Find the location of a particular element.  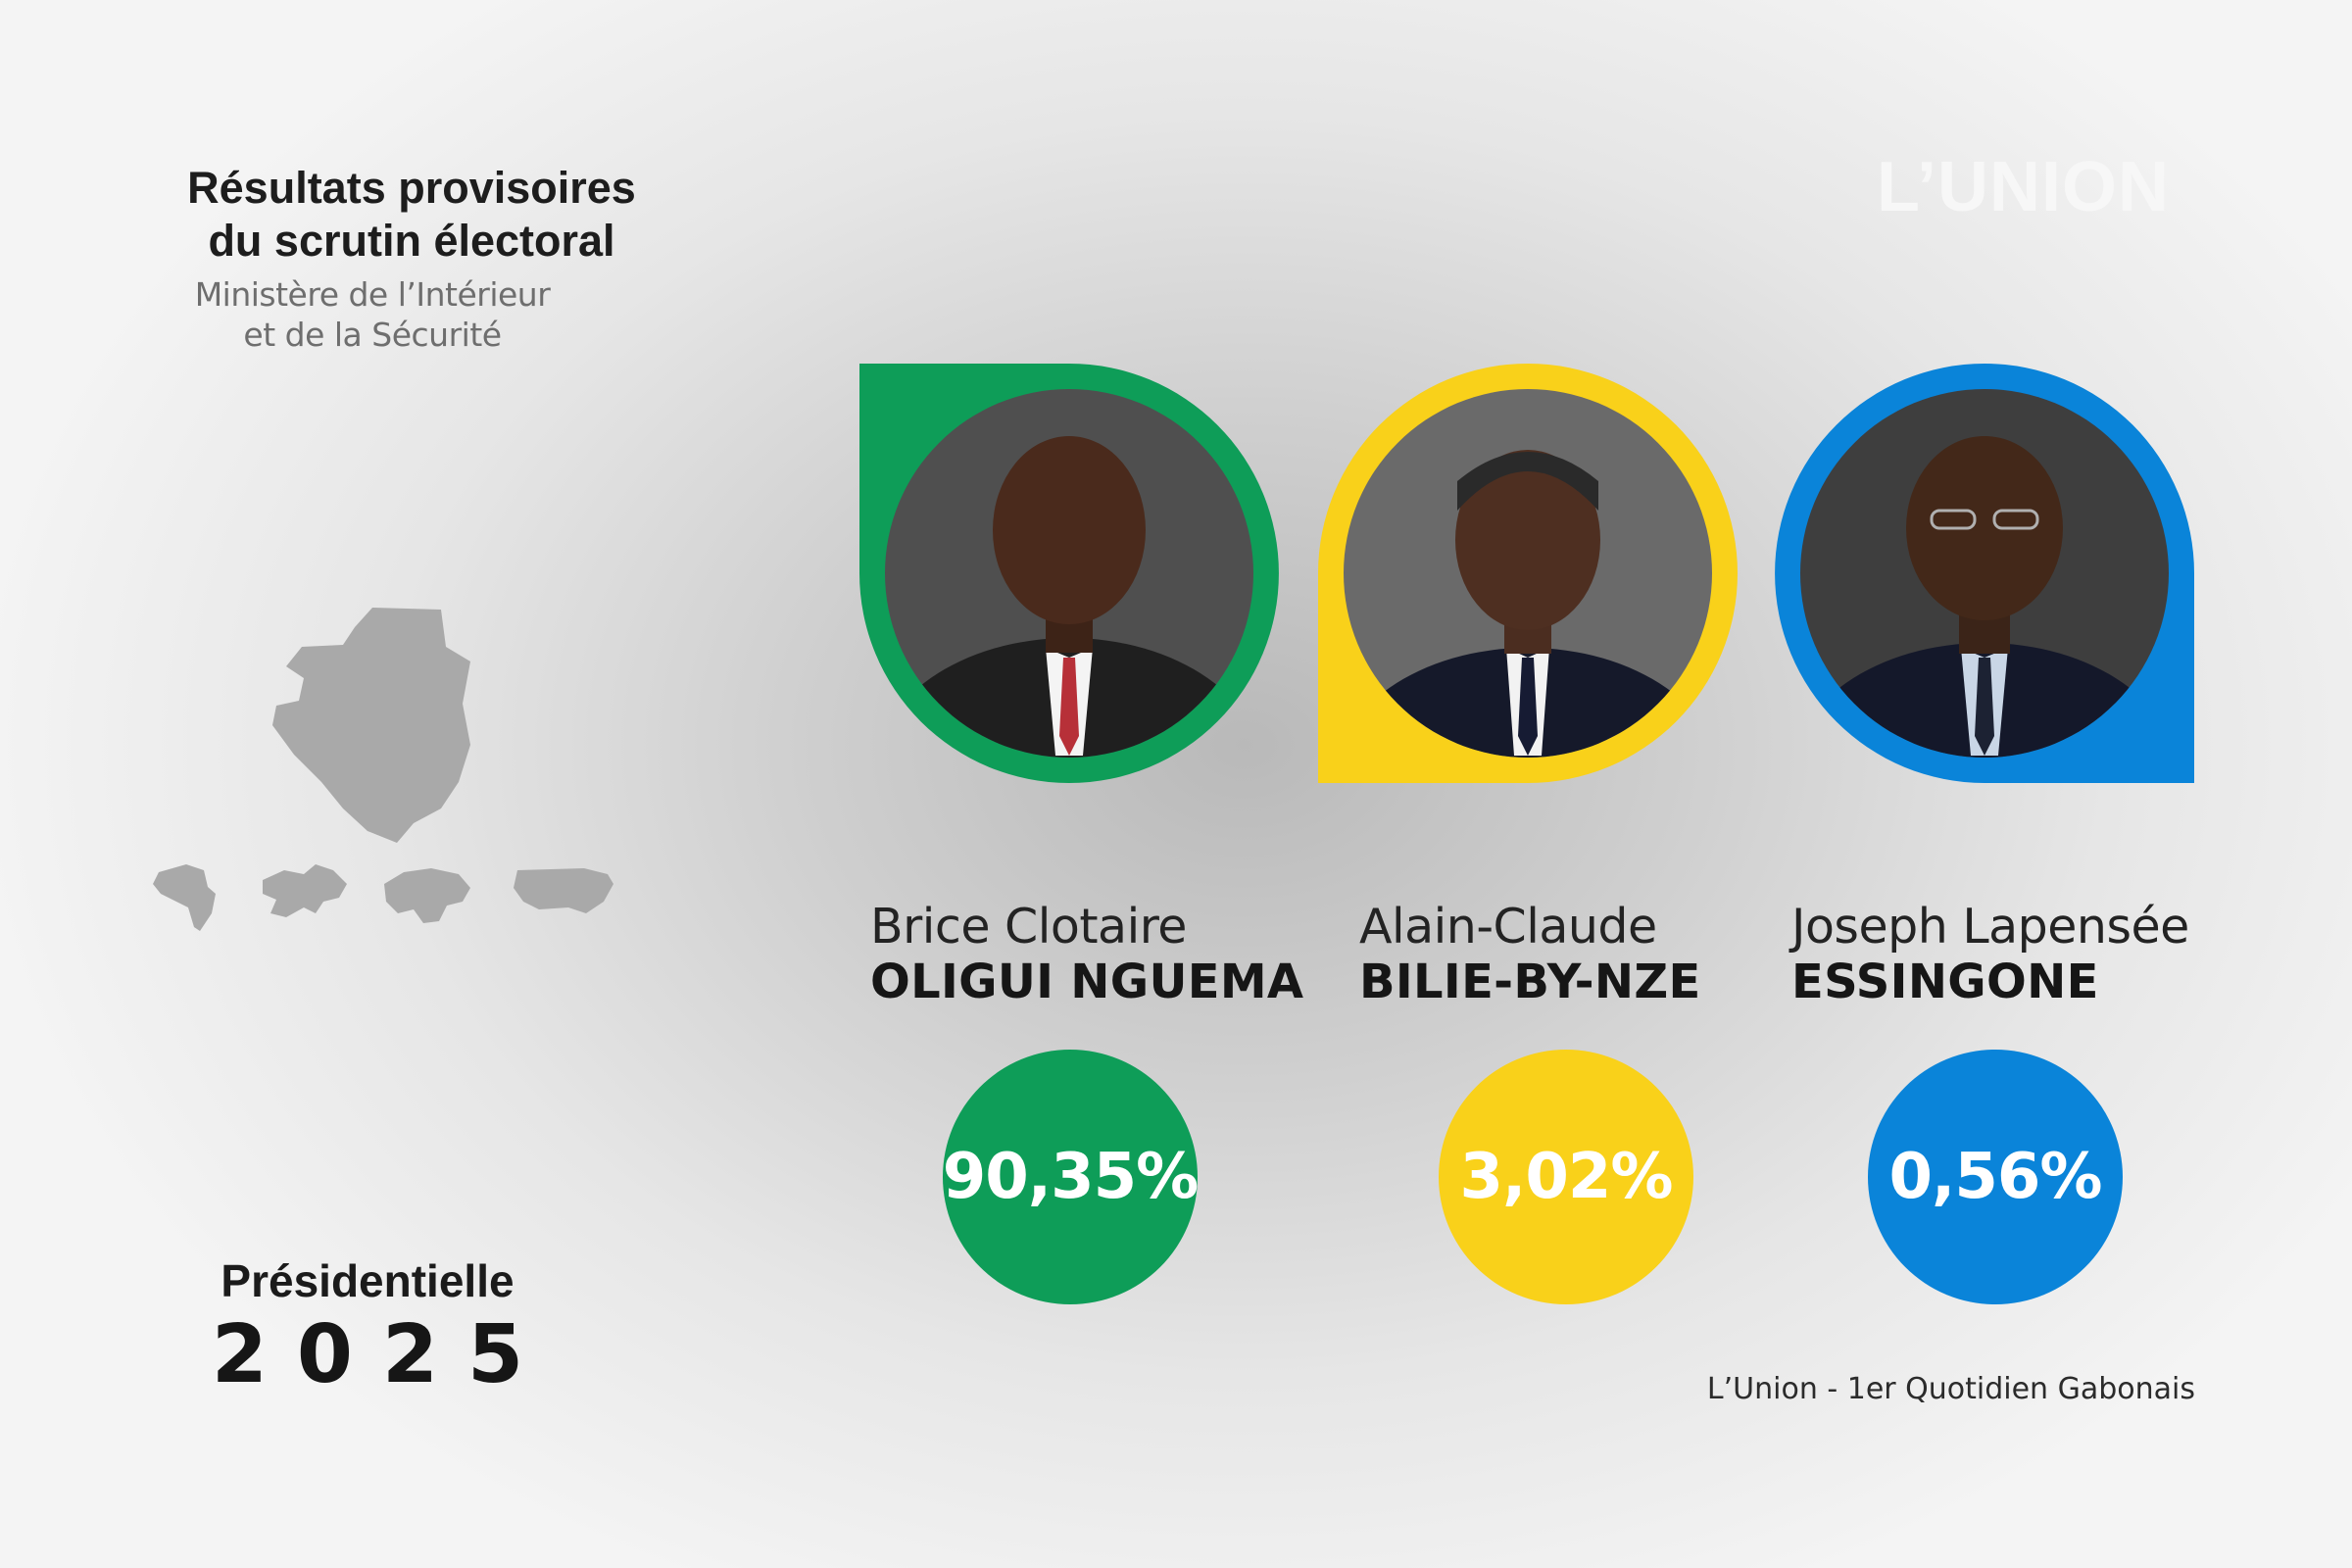

candidate-1-name: Brice Clotaire OLIGUI NGUEMA is located at coordinates (1087, 954).